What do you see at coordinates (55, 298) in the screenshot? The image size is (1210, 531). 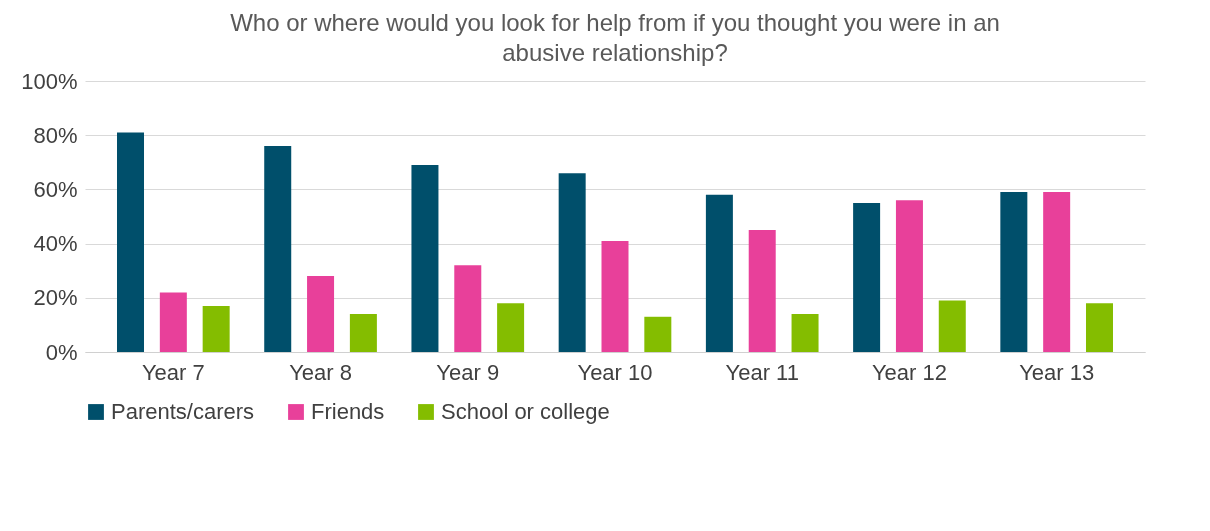 I see `y-tick-label: 20%` at bounding box center [55, 298].